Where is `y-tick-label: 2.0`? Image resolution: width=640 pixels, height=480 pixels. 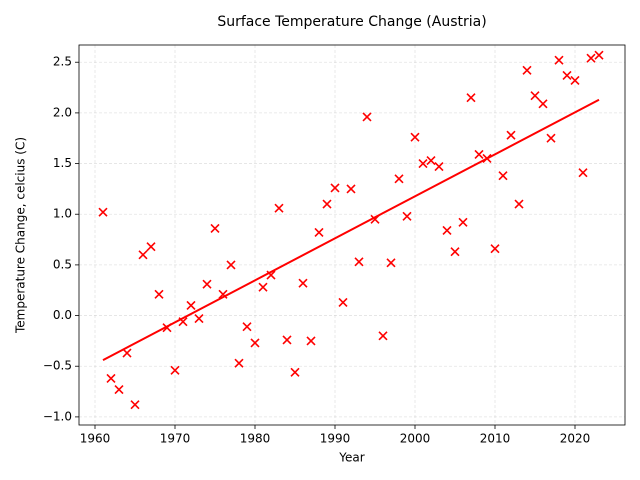
y-tick-label: 2.0 is located at coordinates (62, 112).